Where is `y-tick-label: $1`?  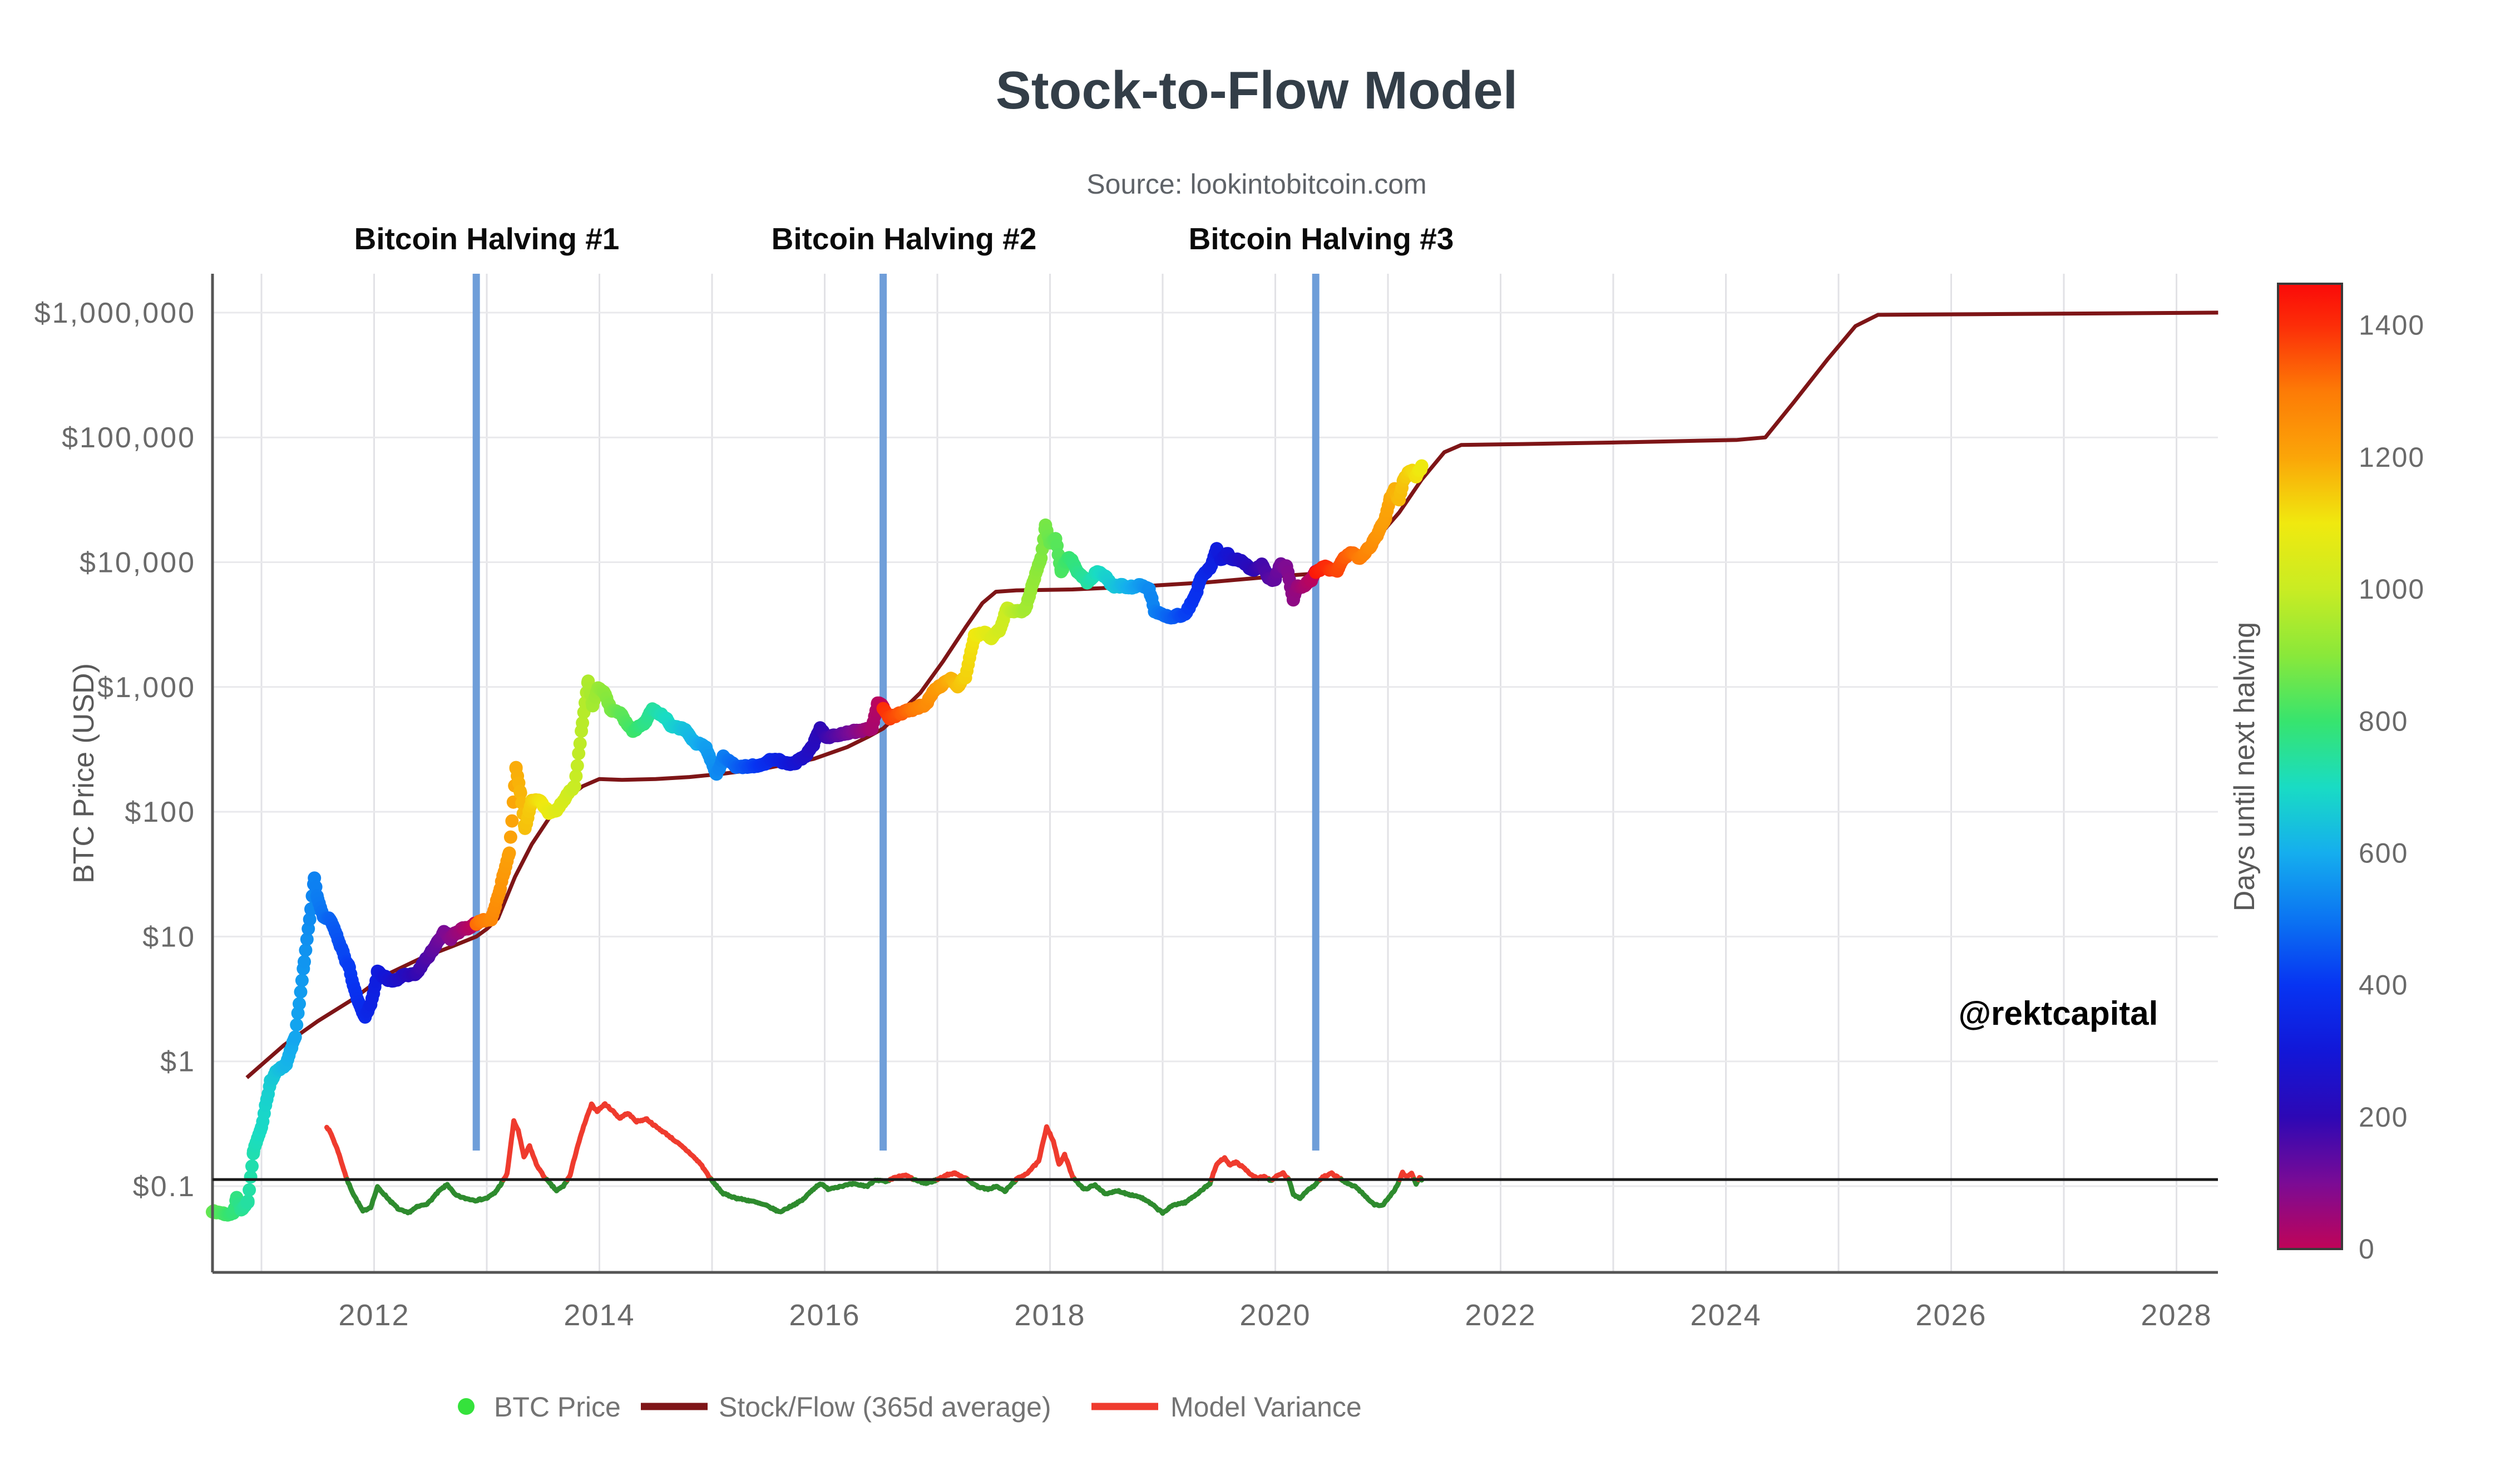 y-tick-label: $1 is located at coordinates (178, 1062).